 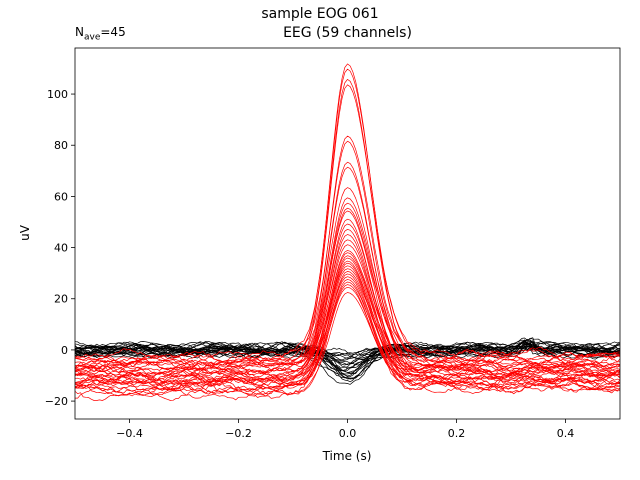 What do you see at coordinates (100, 34) in the screenshot?
I see `nave-label: Nave=45` at bounding box center [100, 34].